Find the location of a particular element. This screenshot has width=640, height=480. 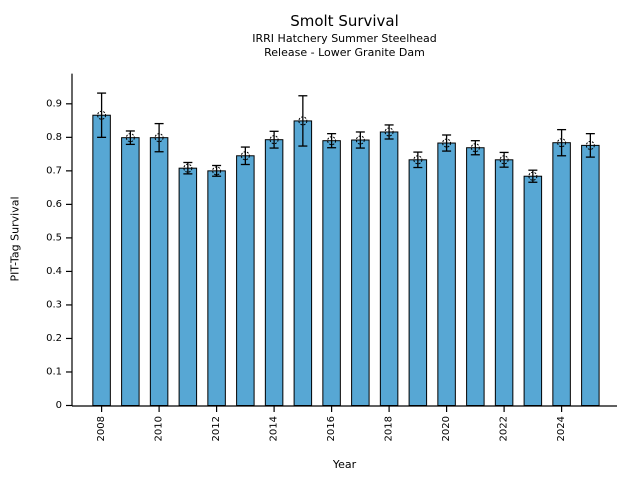

x-tick-label: 2008 is located at coordinates (101, 428).